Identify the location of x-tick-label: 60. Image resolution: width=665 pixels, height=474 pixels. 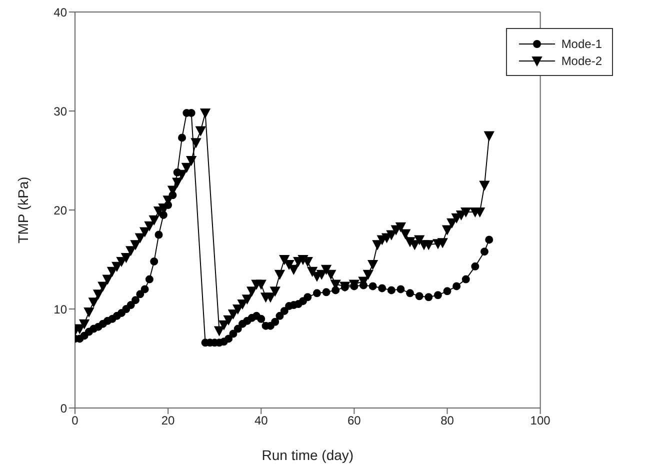
(355, 421).